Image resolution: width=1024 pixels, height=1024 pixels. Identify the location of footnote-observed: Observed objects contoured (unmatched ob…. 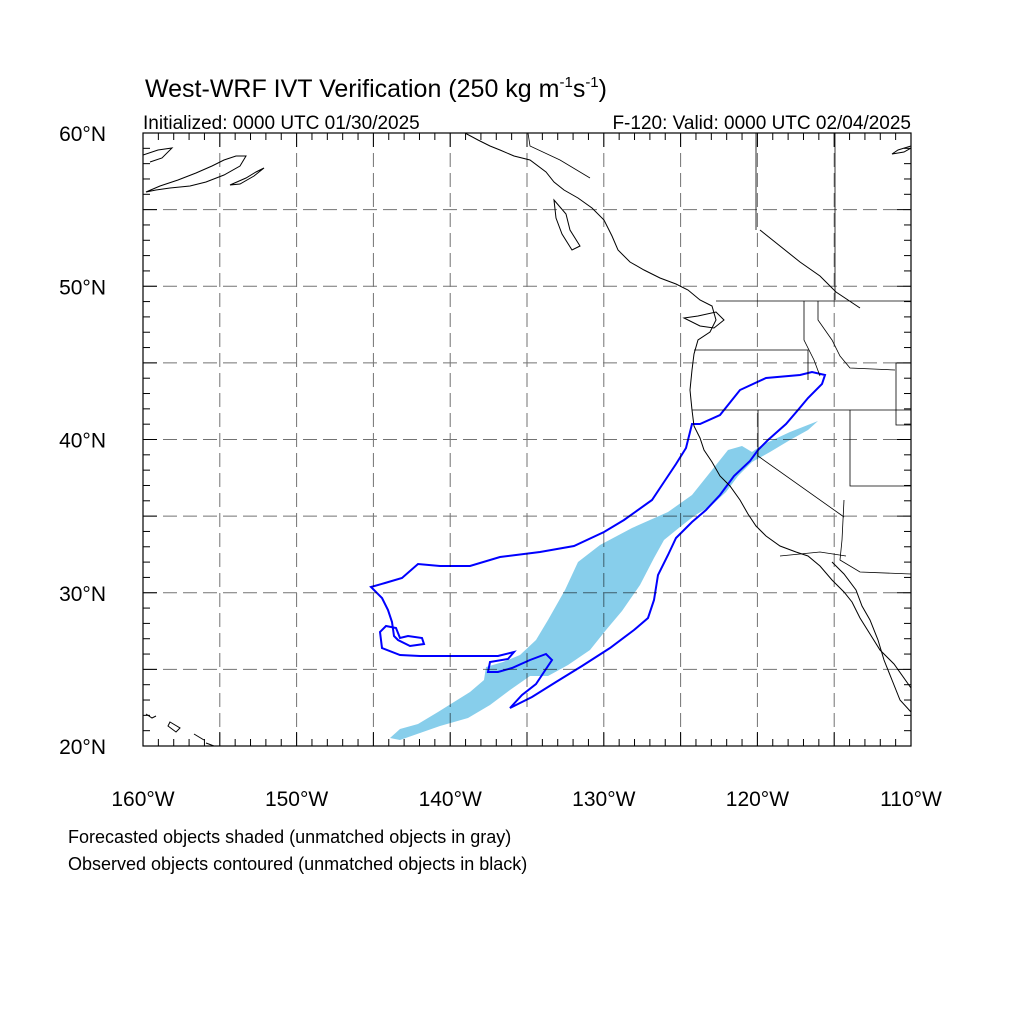
(297, 864).